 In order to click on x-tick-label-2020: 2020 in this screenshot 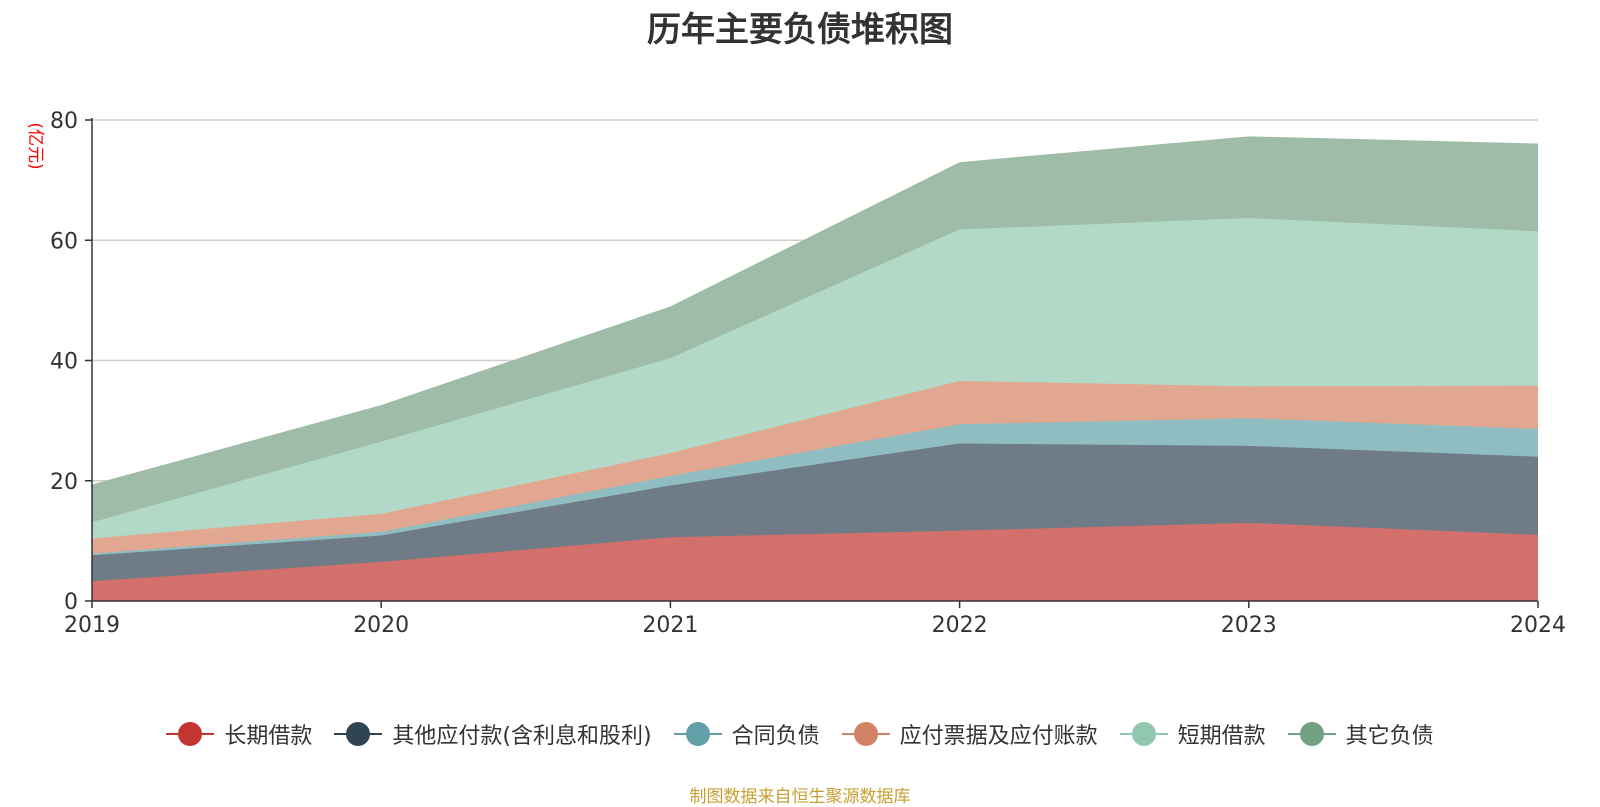, I will do `click(381, 625)`.